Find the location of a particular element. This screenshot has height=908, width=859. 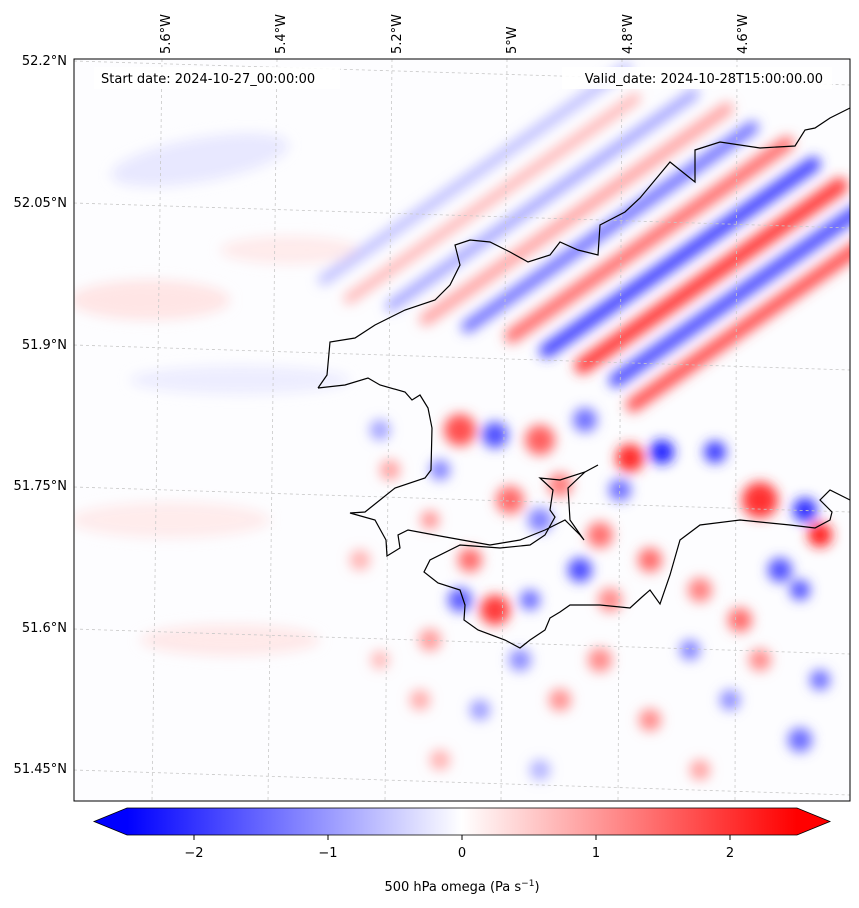

start-date-label: Start date: 2024-10-27_00:00:00 is located at coordinates (208, 79).